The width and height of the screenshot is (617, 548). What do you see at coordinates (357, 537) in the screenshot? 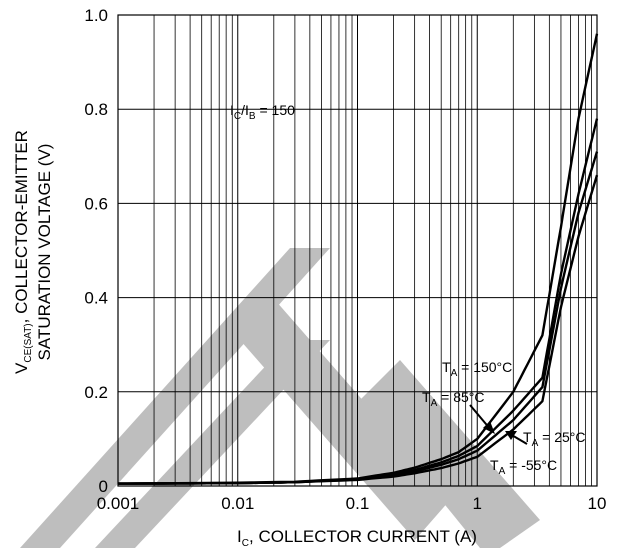
I see `x-axis-title: IC, COLLECTOR CURRENT (A)` at bounding box center [357, 537].